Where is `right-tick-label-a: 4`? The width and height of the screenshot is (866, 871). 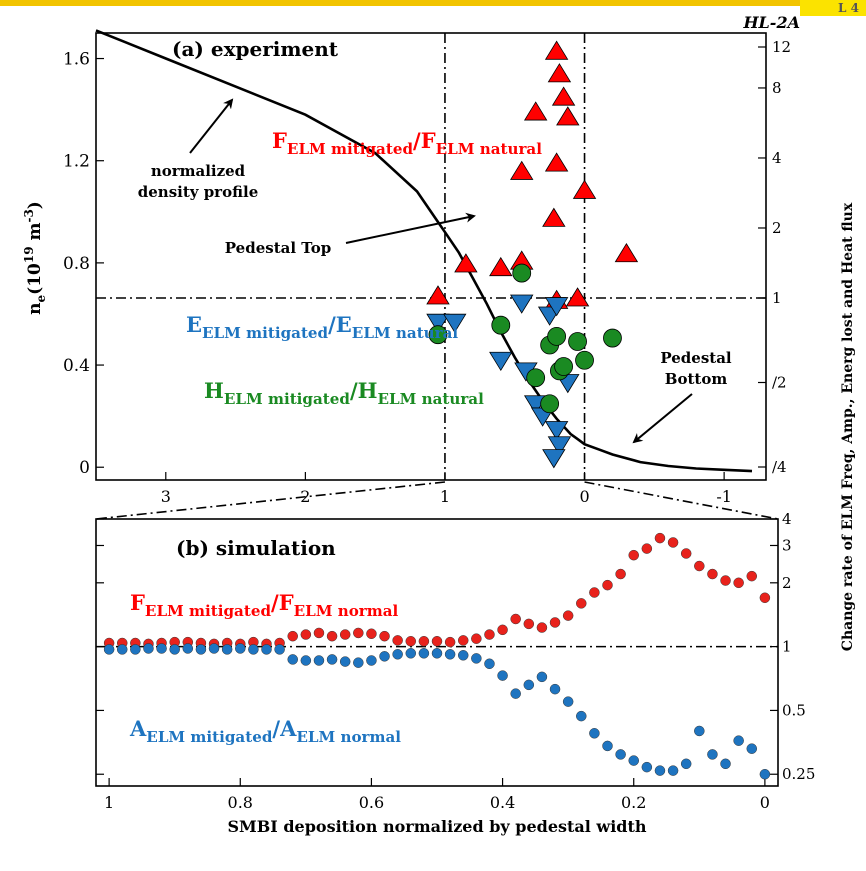 right-tick-label-a: 4 is located at coordinates (777, 158).